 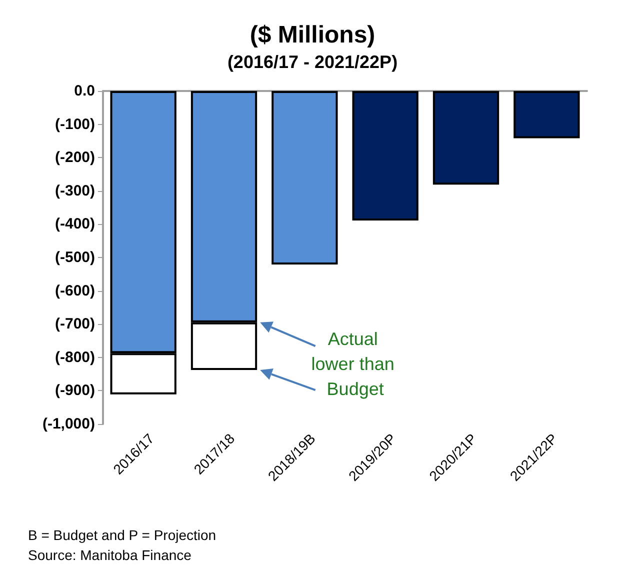 I want to click on y-tick-label: (-1,000), so click(x=68, y=424).